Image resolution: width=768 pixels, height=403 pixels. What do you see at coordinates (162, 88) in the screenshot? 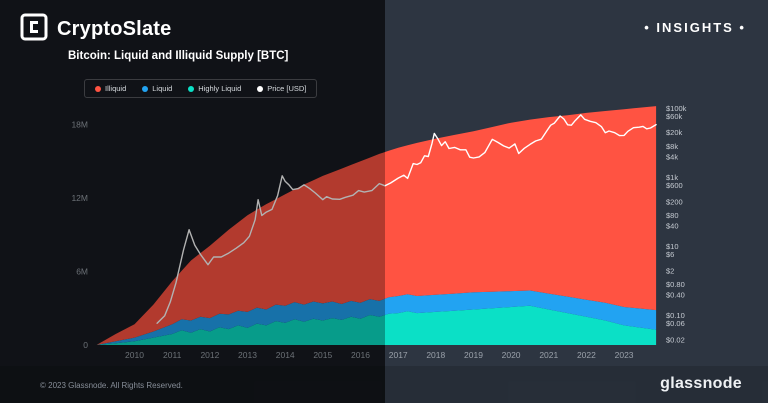
I see `legend-label-liquid: Liquid` at bounding box center [162, 88].